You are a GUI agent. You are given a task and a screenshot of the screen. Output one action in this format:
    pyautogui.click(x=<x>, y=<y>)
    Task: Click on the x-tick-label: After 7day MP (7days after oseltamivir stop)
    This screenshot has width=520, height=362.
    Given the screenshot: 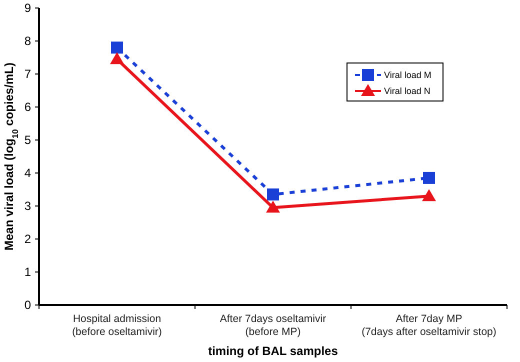 What is the action you would take?
    pyautogui.click(x=429, y=325)
    